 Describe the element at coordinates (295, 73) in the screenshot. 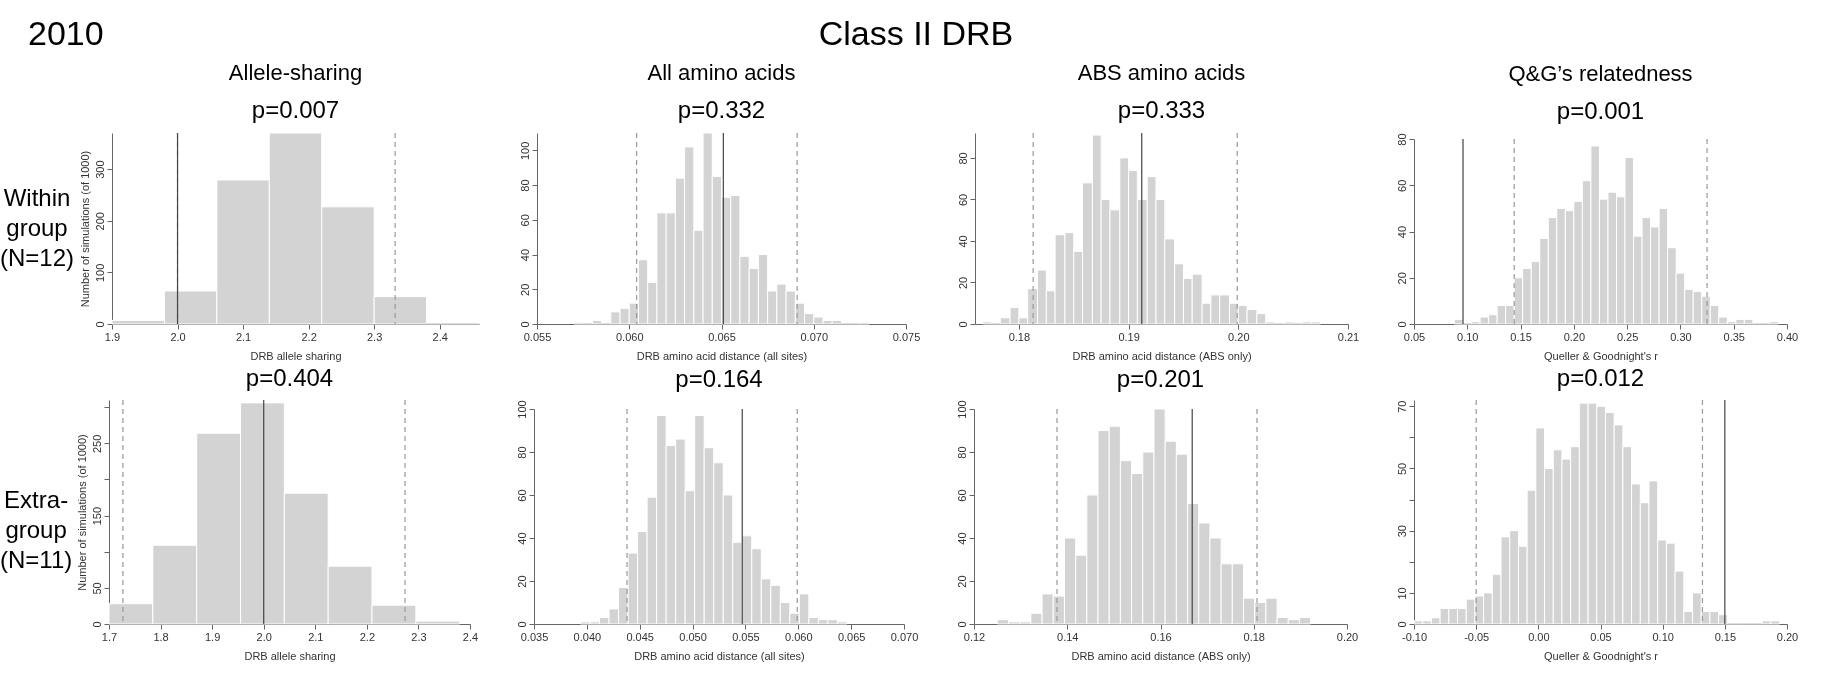

I see `chart-title: Allele-sharing` at that location.